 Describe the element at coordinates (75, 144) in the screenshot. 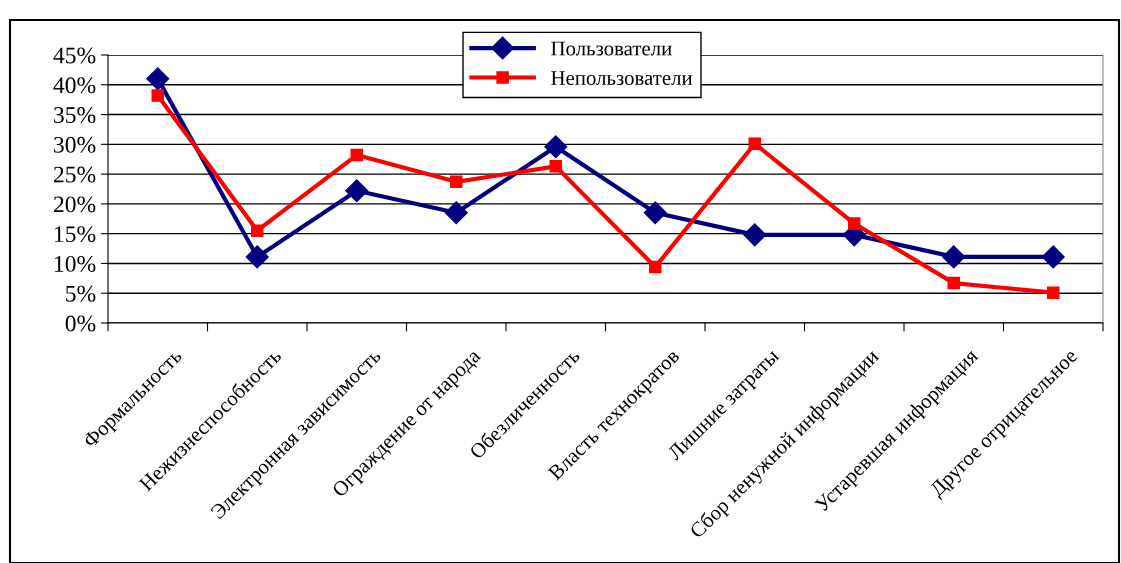

I see `y-tick-label: 30%` at that location.